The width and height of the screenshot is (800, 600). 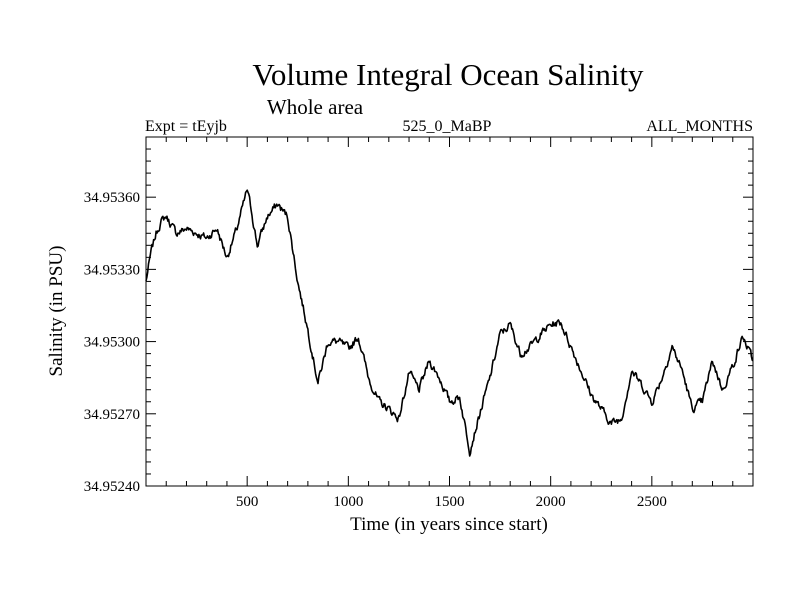 I want to click on y-axis-tick-labels: 34.95240 34.95270 34.95300 34.95330 34.95360, so click(x=112, y=342).